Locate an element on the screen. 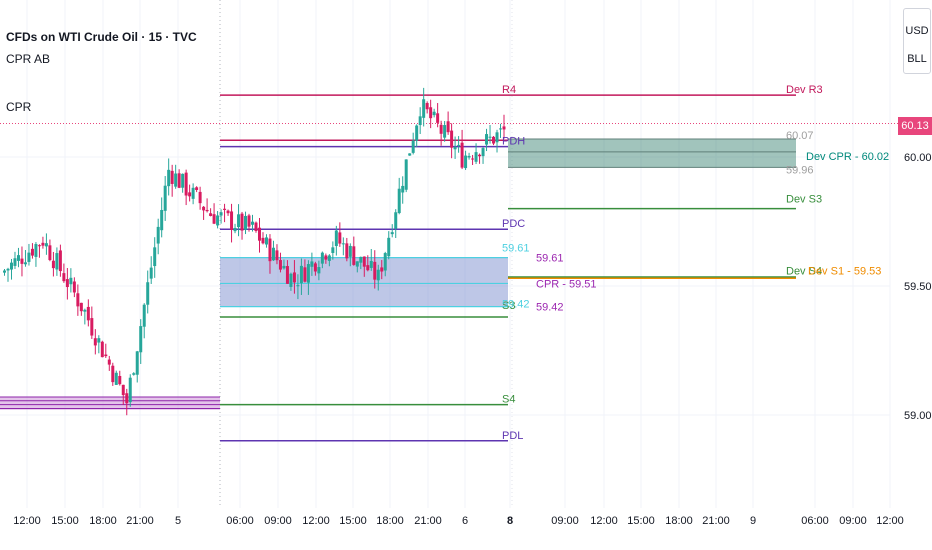  indicator-cpr: CPR is located at coordinates (19, 107).